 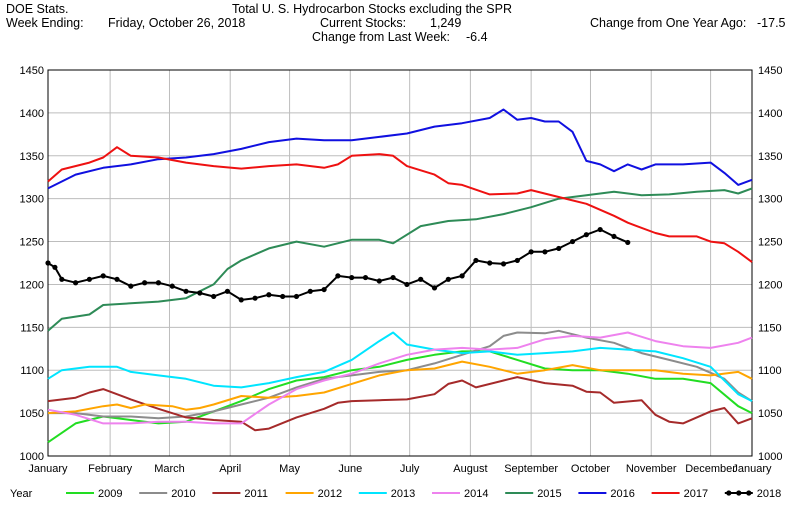 What do you see at coordinates (590, 469) in the screenshot?
I see `x-tick-month: October` at bounding box center [590, 469].